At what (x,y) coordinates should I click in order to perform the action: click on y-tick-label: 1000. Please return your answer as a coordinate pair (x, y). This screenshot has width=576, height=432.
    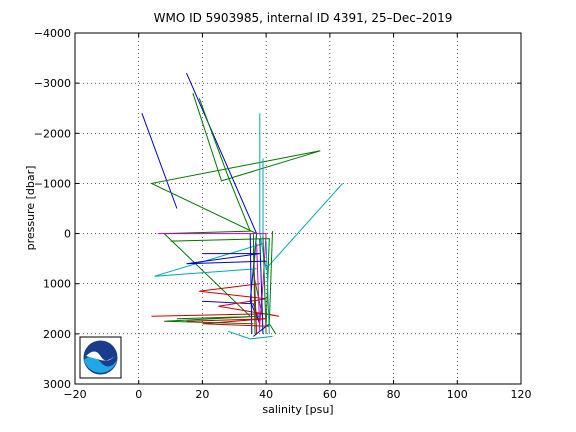
    Looking at the image, I should click on (57, 284).